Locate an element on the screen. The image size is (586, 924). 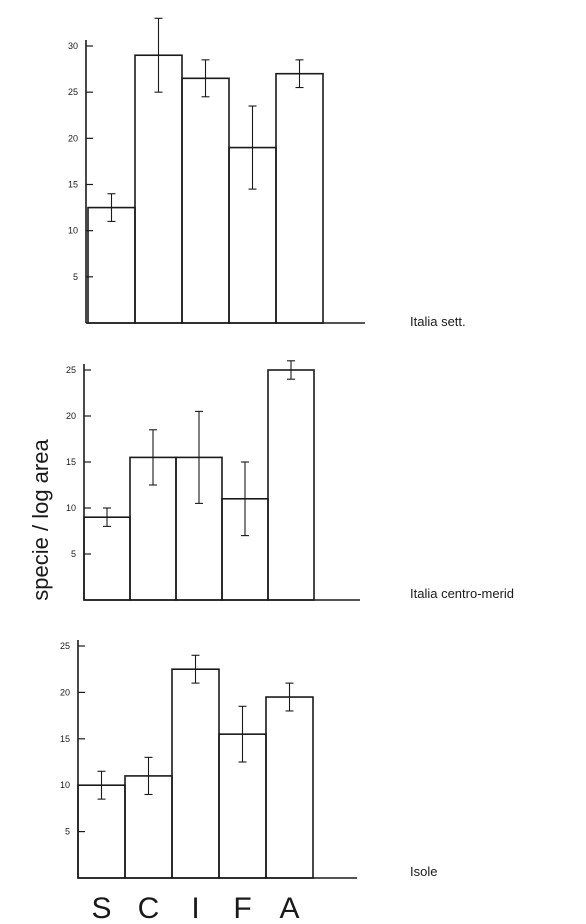
category-label-C: C is located at coordinates (149, 908).